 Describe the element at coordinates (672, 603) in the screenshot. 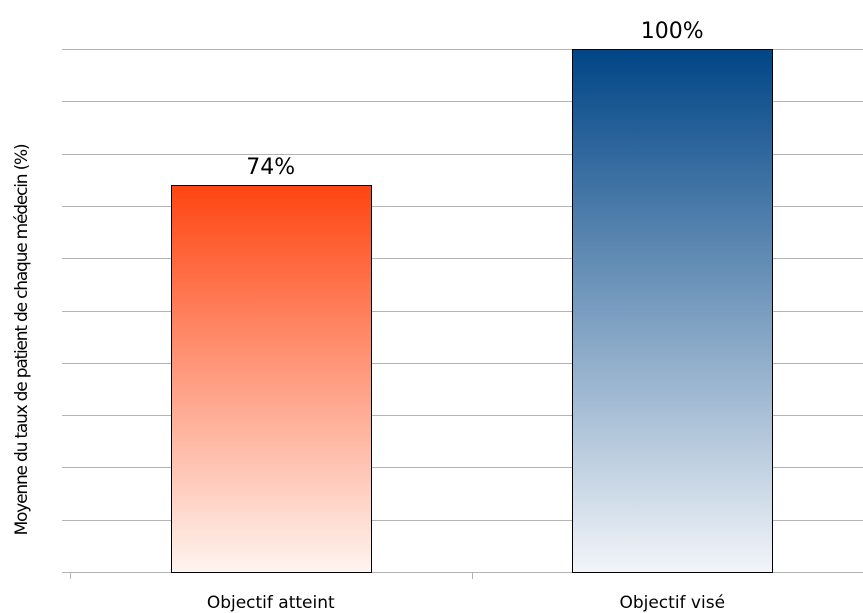

I see `category-label-2: Objectif visé` at that location.